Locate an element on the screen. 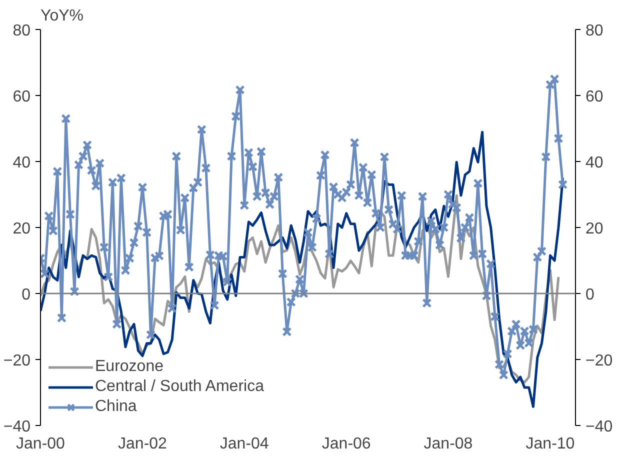  legend-label: China is located at coordinates (116, 407).